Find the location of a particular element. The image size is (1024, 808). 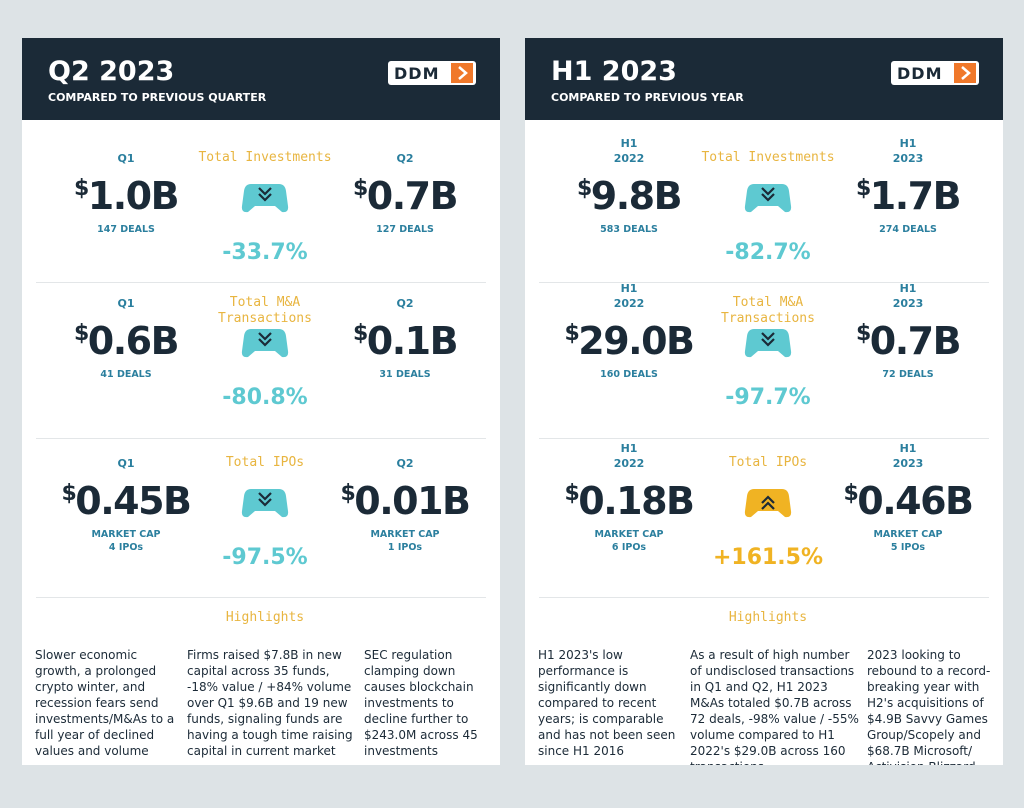

change: -80.8% is located at coordinates (265, 397).